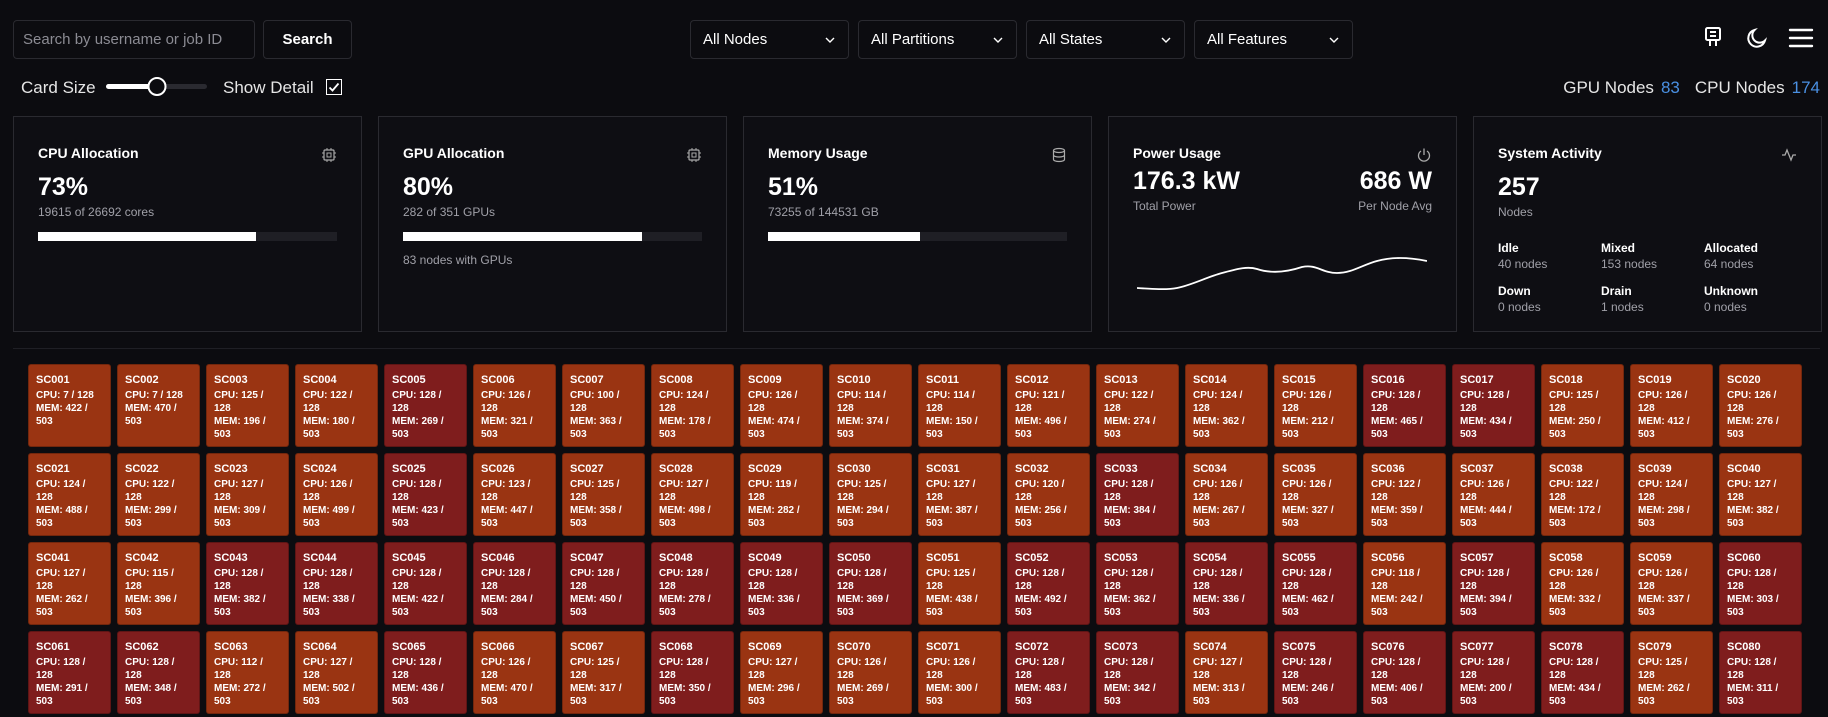 The height and width of the screenshot is (717, 1828). I want to click on node-card-sc020: SC020 CPU: 126 / 128 MEM: 276 / 503, so click(1760, 405).